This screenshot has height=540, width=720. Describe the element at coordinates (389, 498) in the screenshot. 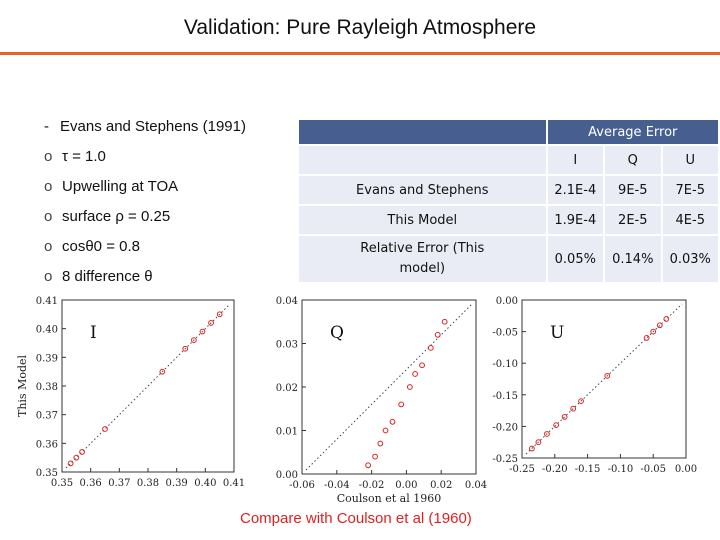

I see `x-axis-label: Coulson et al 1960` at that location.